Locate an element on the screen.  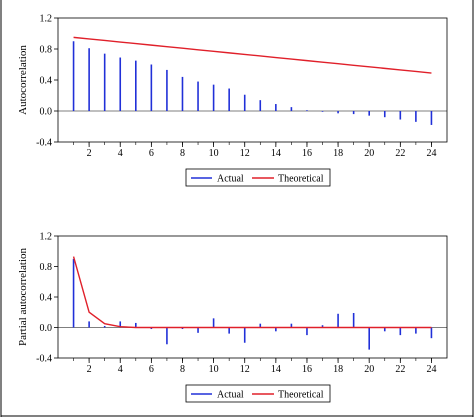
y-axis-title: Partial autocorrelation is located at coordinates (23, 296).